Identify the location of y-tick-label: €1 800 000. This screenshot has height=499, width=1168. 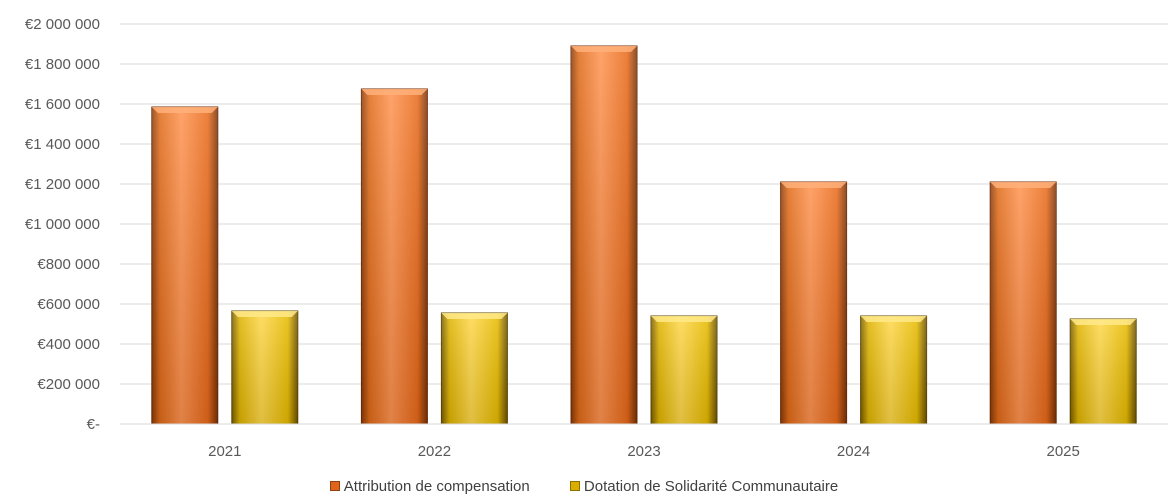
(62, 64).